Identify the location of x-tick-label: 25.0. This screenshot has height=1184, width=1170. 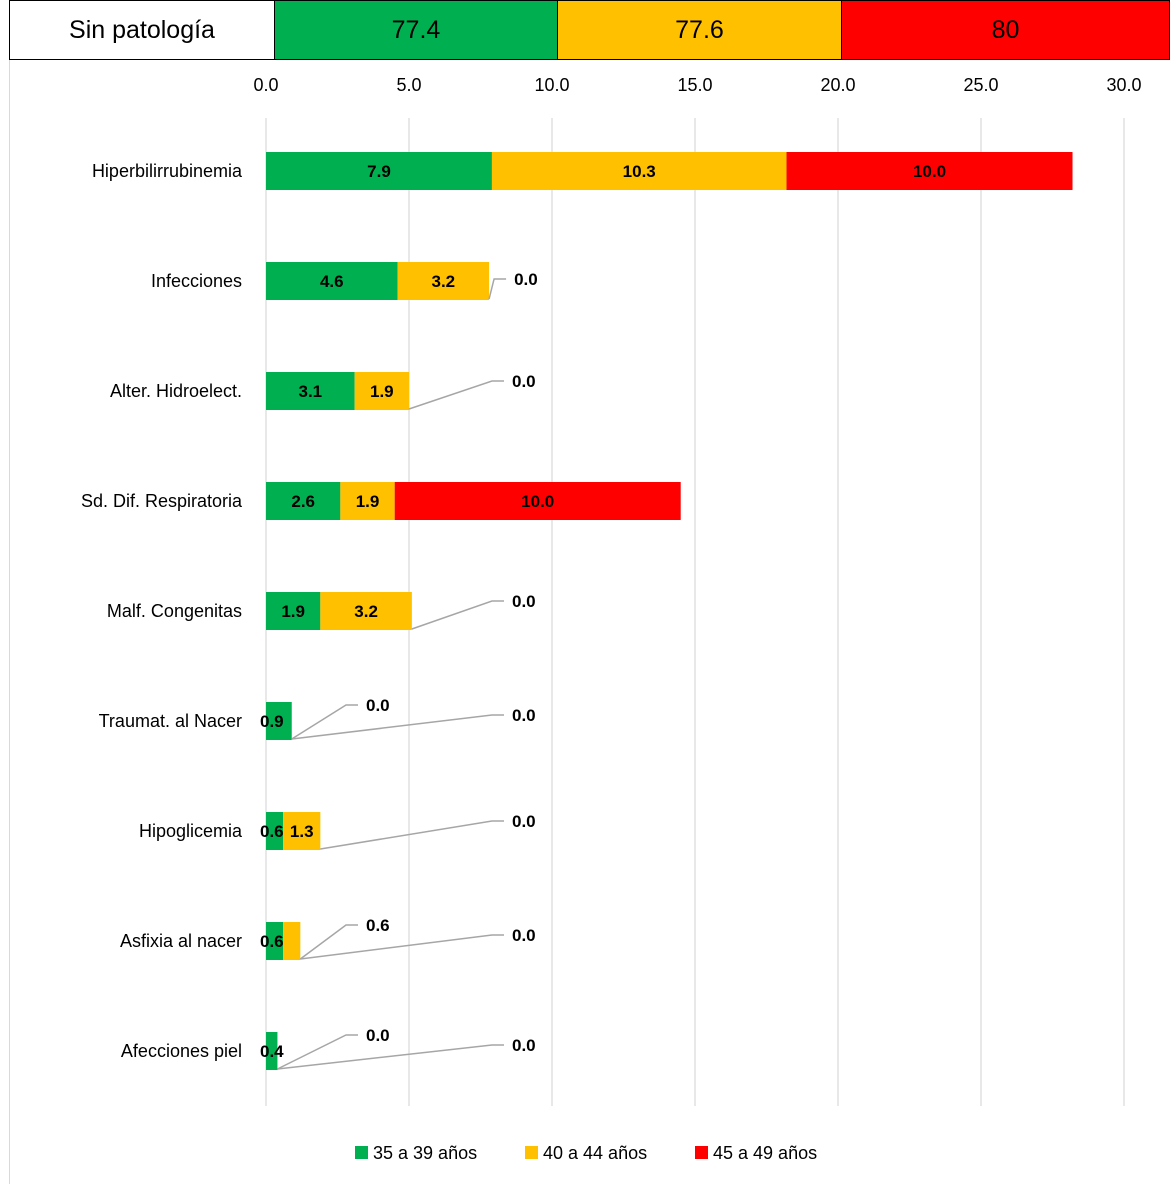
(980, 85).